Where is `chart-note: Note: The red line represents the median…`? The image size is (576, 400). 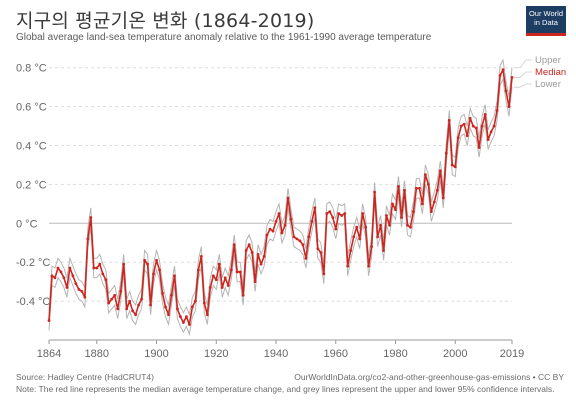 chart-note: Note: The red line represents the median… is located at coordinates (285, 389).